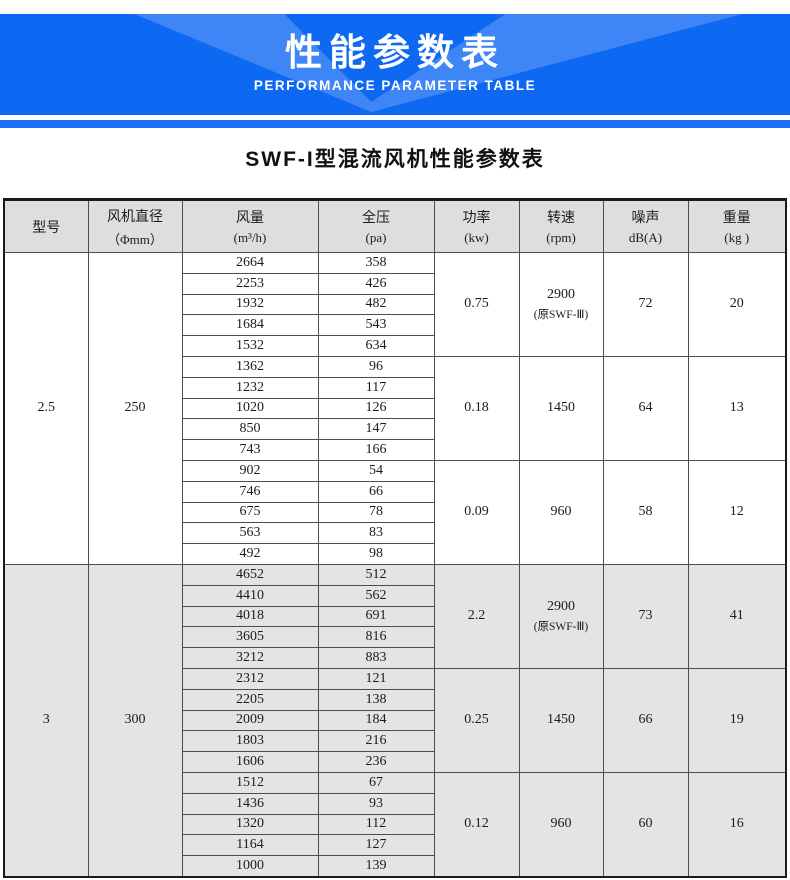 The image size is (790, 880). I want to click on airflow-cell-value: 2205, so click(250, 699).